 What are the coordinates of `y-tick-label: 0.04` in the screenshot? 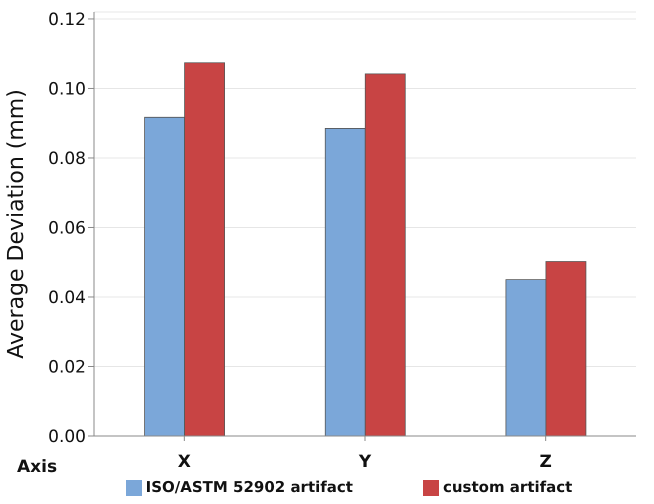 It's located at (67, 298).